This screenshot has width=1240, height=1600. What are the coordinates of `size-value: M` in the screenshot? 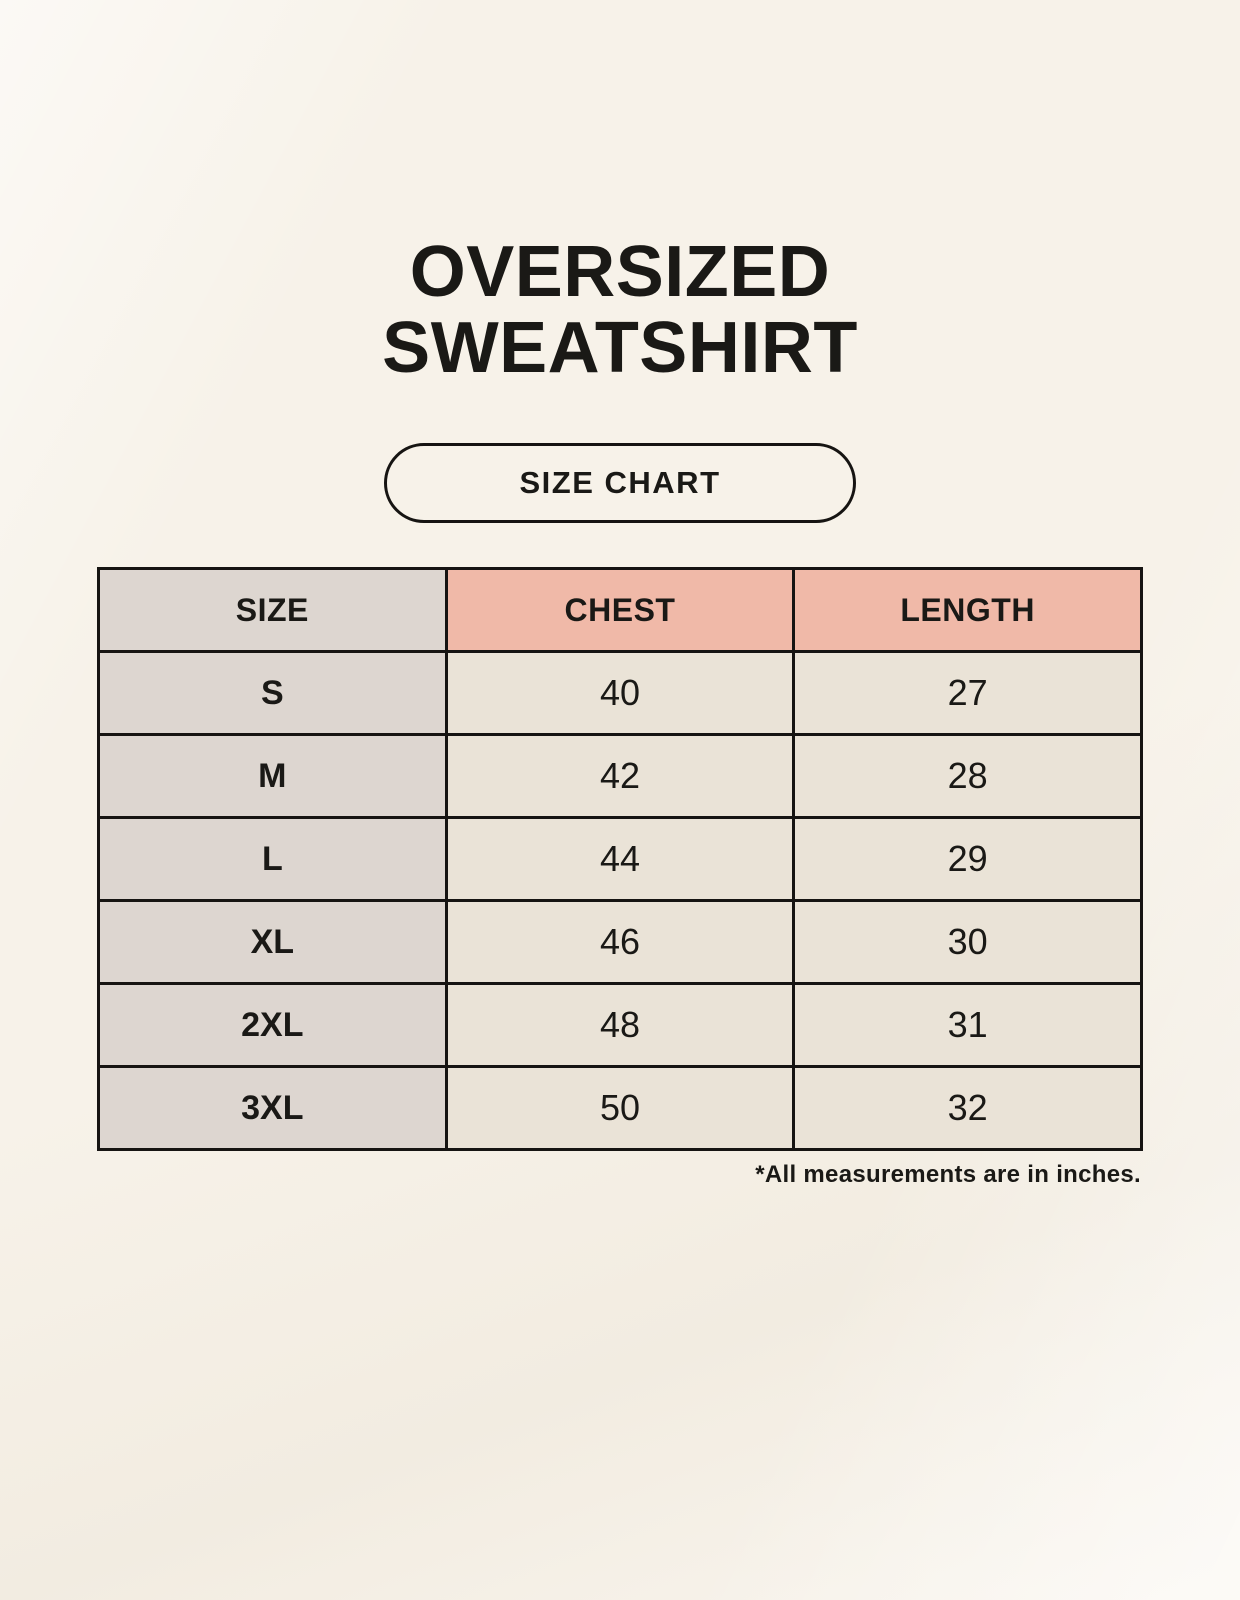 It's located at (272, 776).